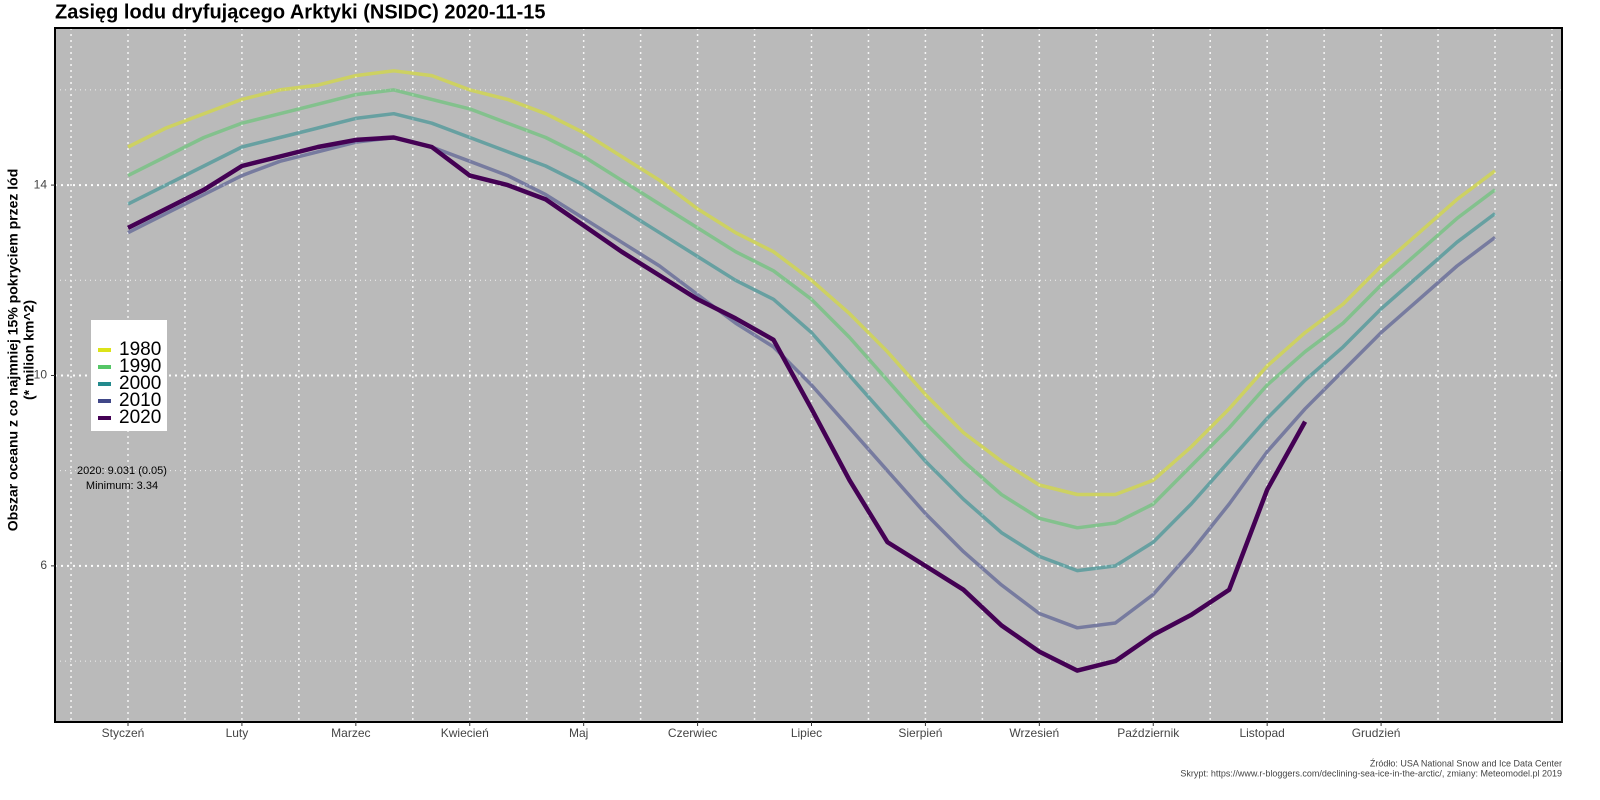 This screenshot has width=1600, height=800. I want to click on annotation: 2020: 9.031 (0.05), so click(122, 471).